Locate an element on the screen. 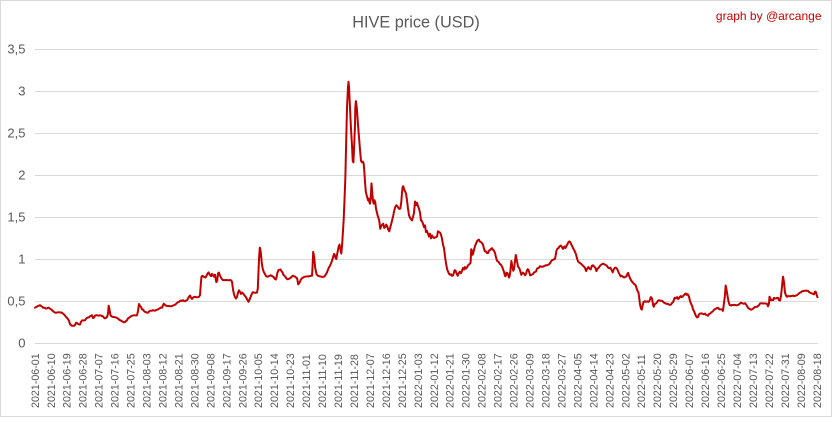 This screenshot has height=422, width=832. svg-text: 2022-03-09 is located at coordinates (531, 380).